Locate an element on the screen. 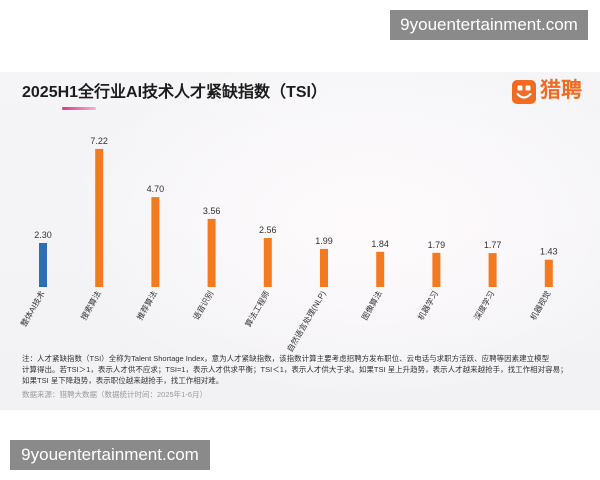  title-accent-underline is located at coordinates (79, 108).